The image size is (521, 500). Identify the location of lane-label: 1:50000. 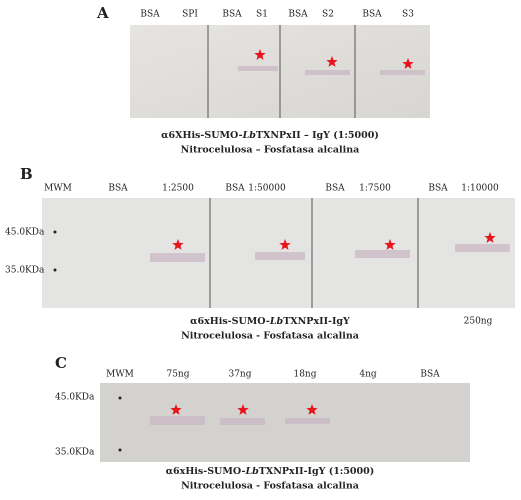
(267, 189).